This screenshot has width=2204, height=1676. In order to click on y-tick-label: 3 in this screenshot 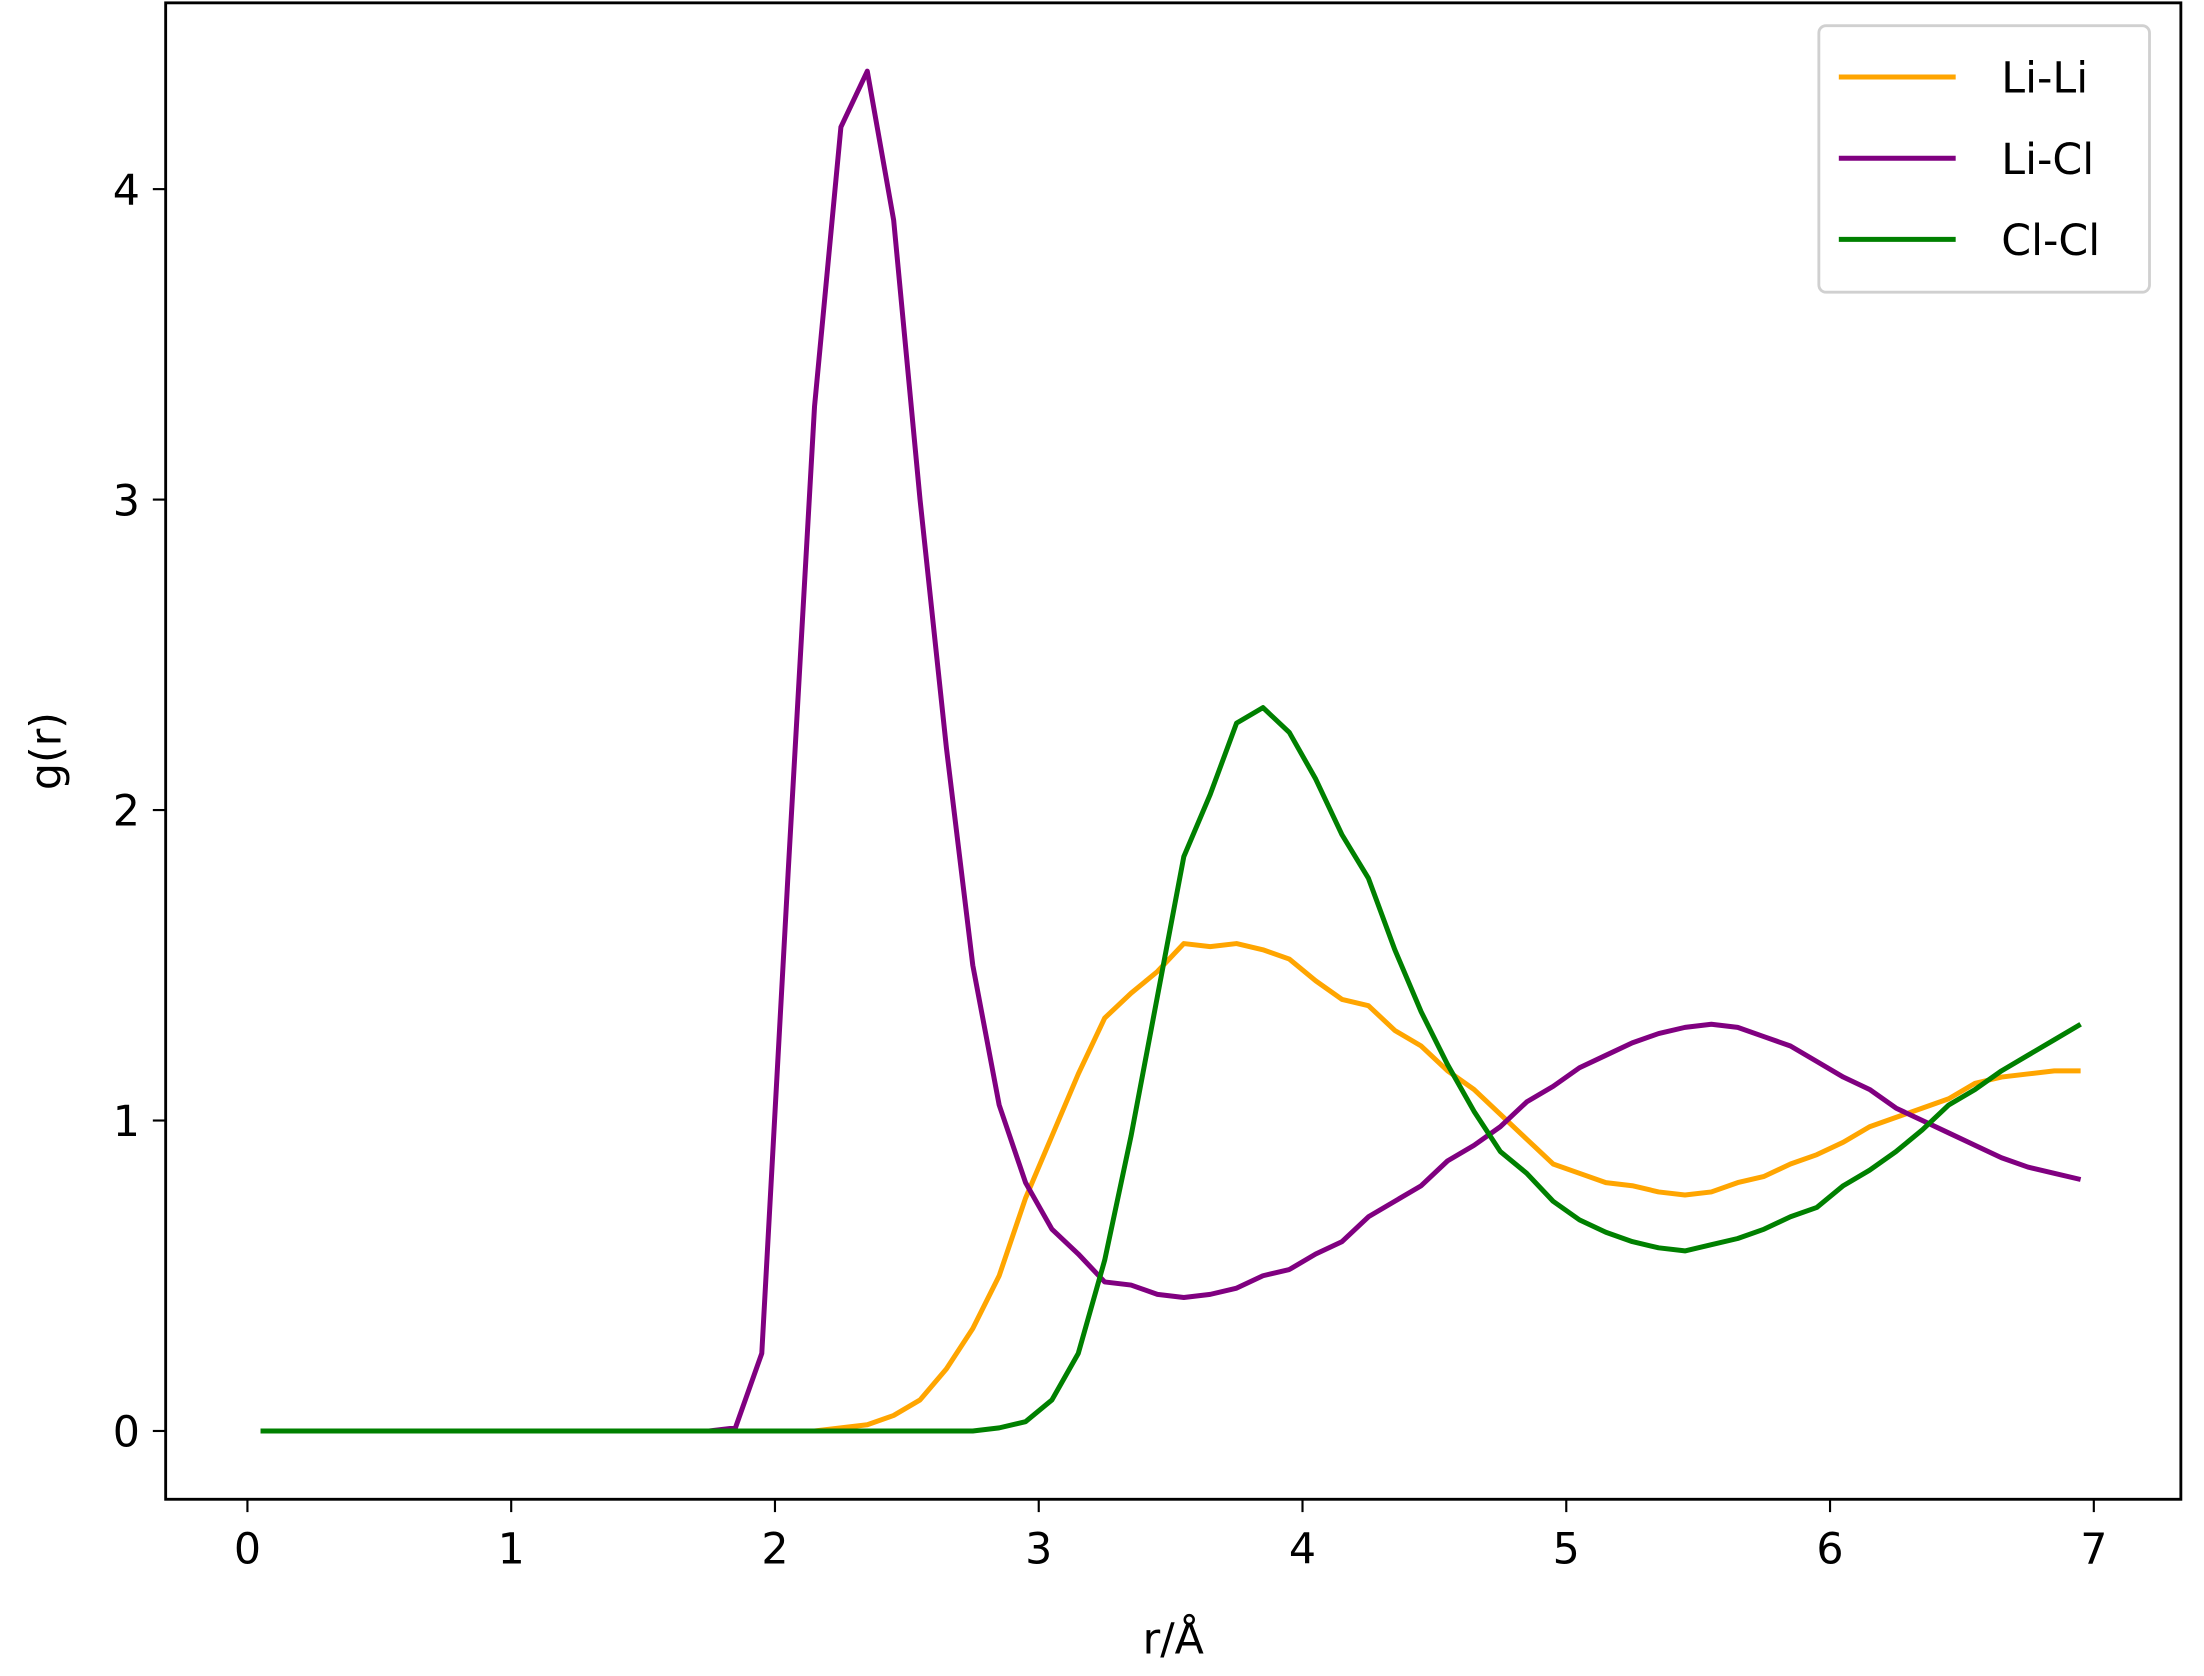, I will do `click(126, 501)`.